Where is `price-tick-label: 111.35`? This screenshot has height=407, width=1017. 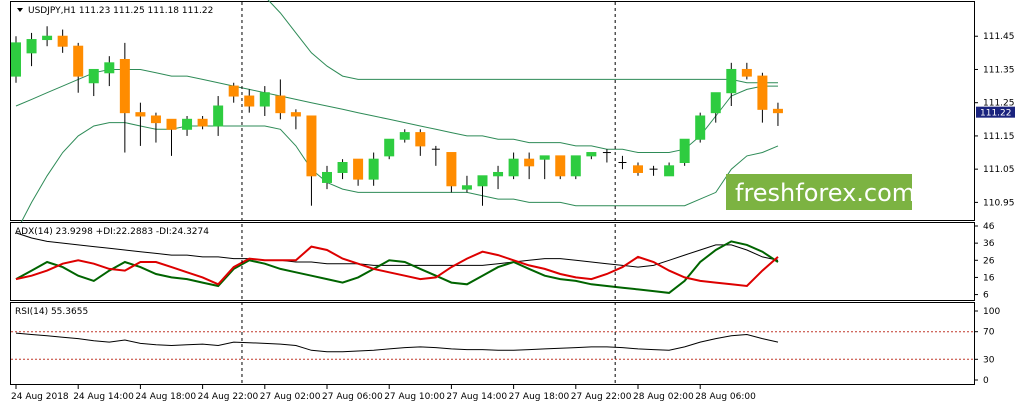 price-tick-label: 111.35 is located at coordinates (999, 70).